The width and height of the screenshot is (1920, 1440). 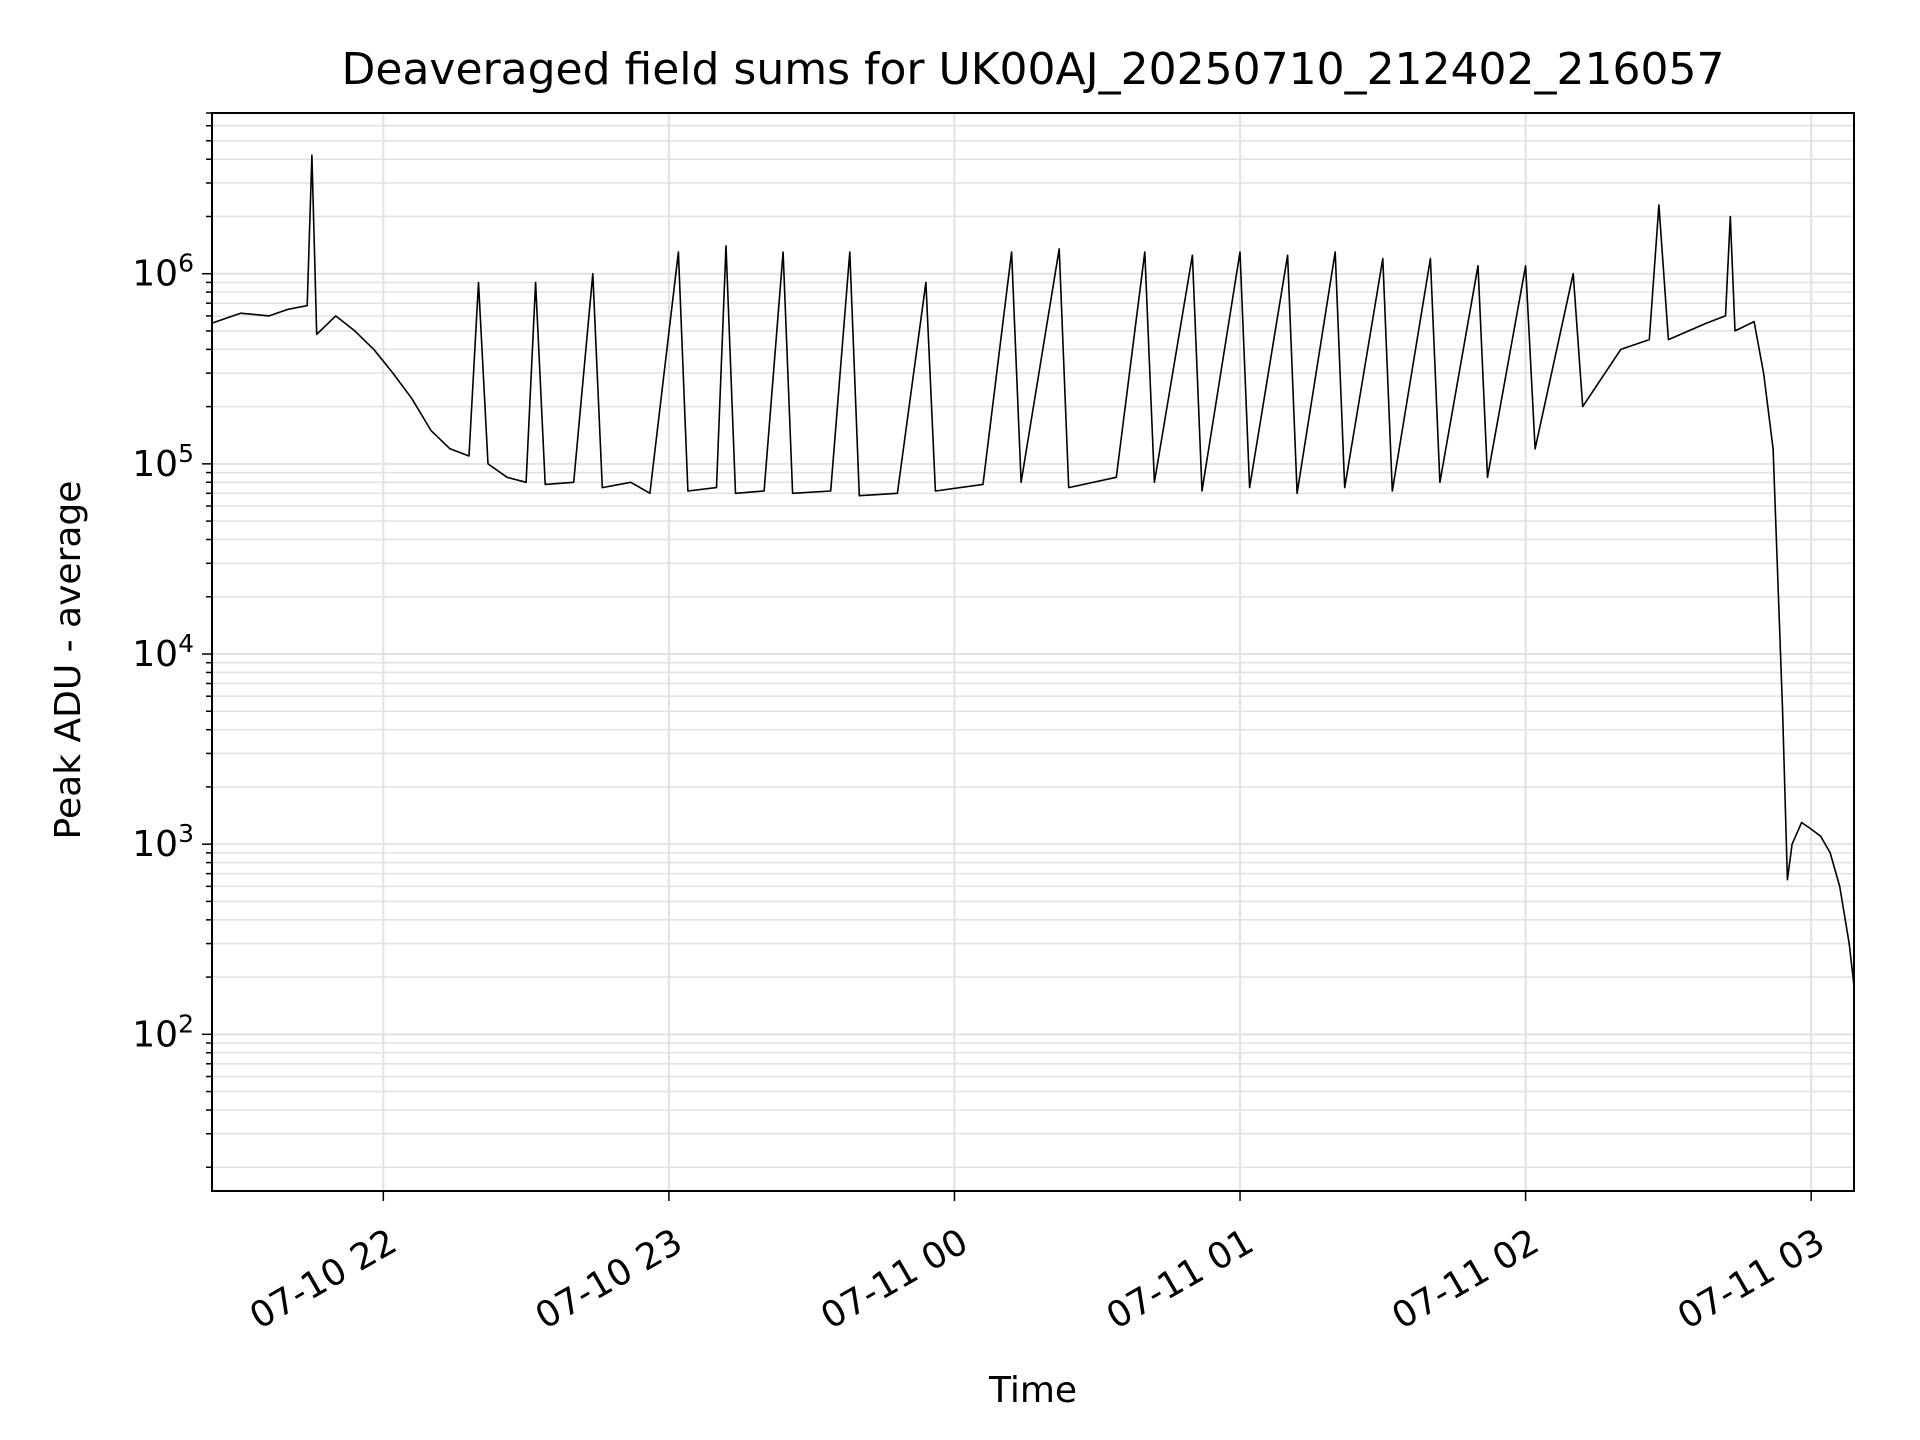 What do you see at coordinates (894, 1279) in the screenshot?
I see `x-tick-label: 07-11 00` at bounding box center [894, 1279].